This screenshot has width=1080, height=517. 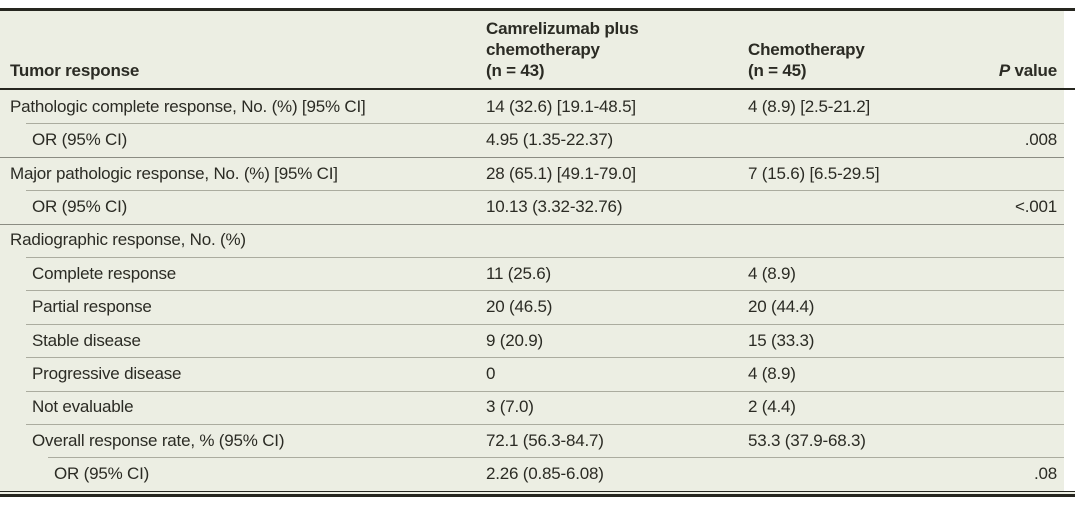 I want to click on camrelizumab-cell: 0, so click(x=491, y=373).